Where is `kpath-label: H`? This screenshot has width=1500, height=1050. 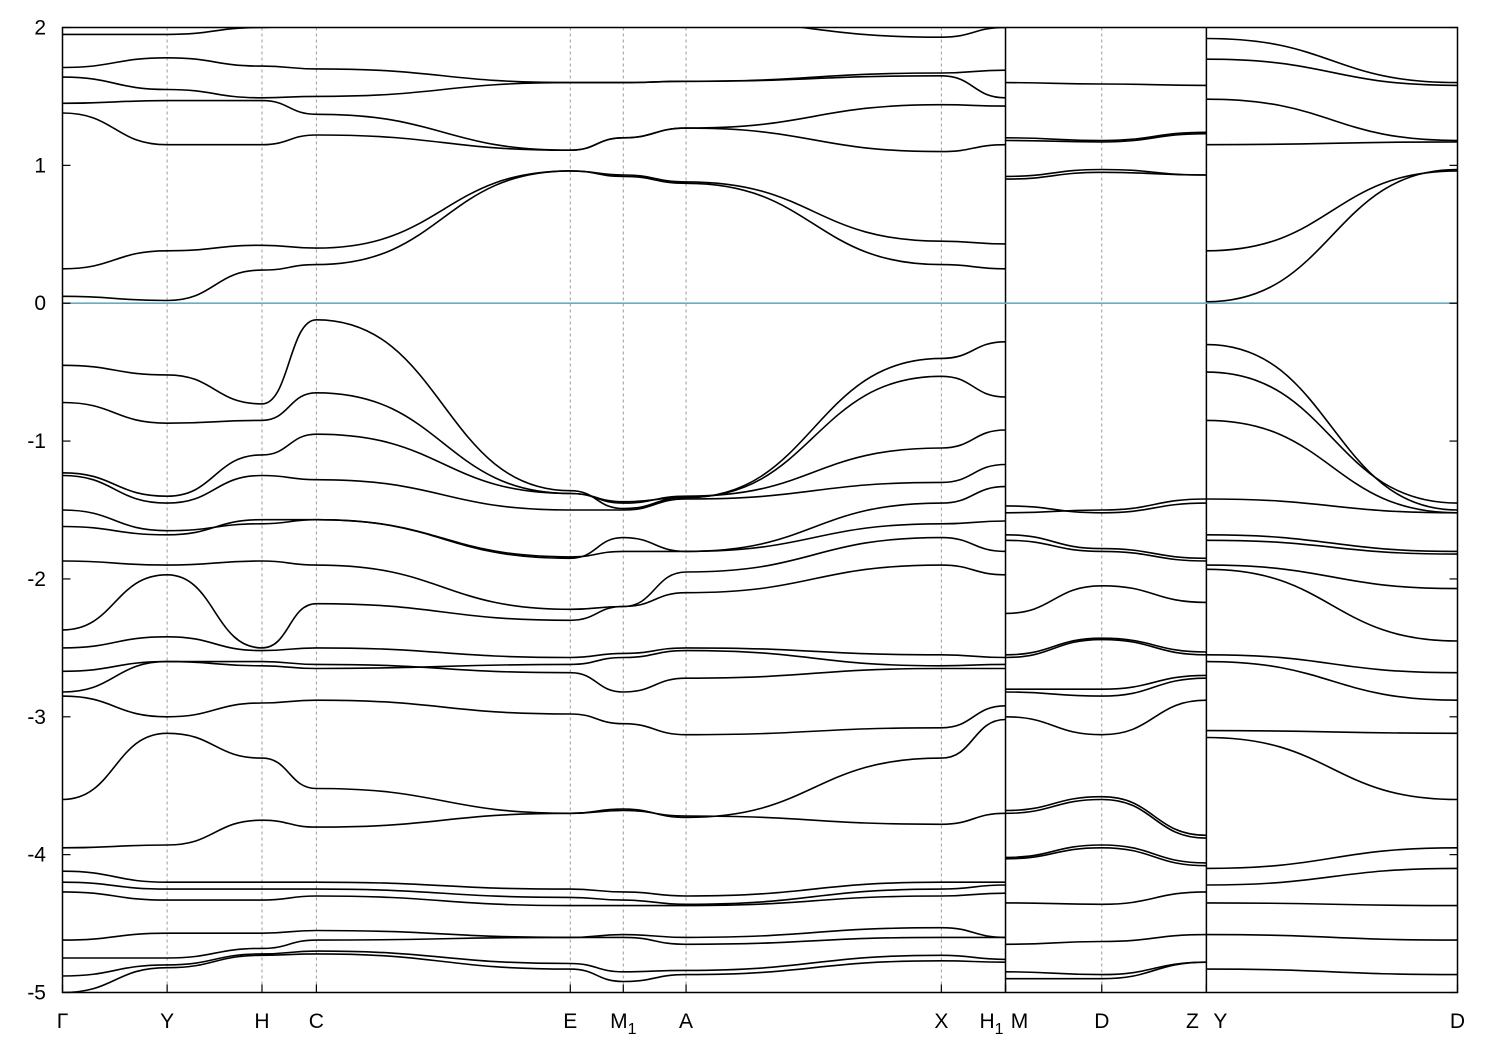
kpath-label: H is located at coordinates (261, 1021).